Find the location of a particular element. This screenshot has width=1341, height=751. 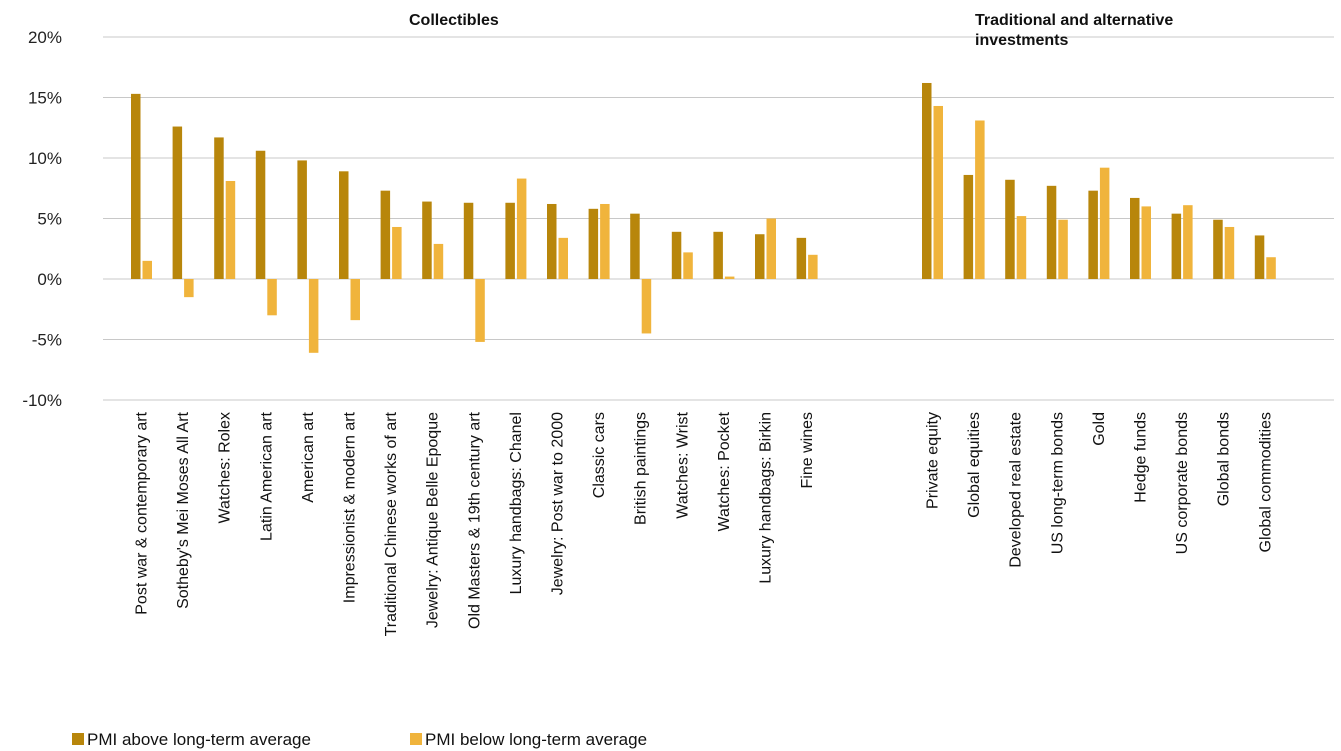

category-label: Private equity is located at coordinates (933, 460).